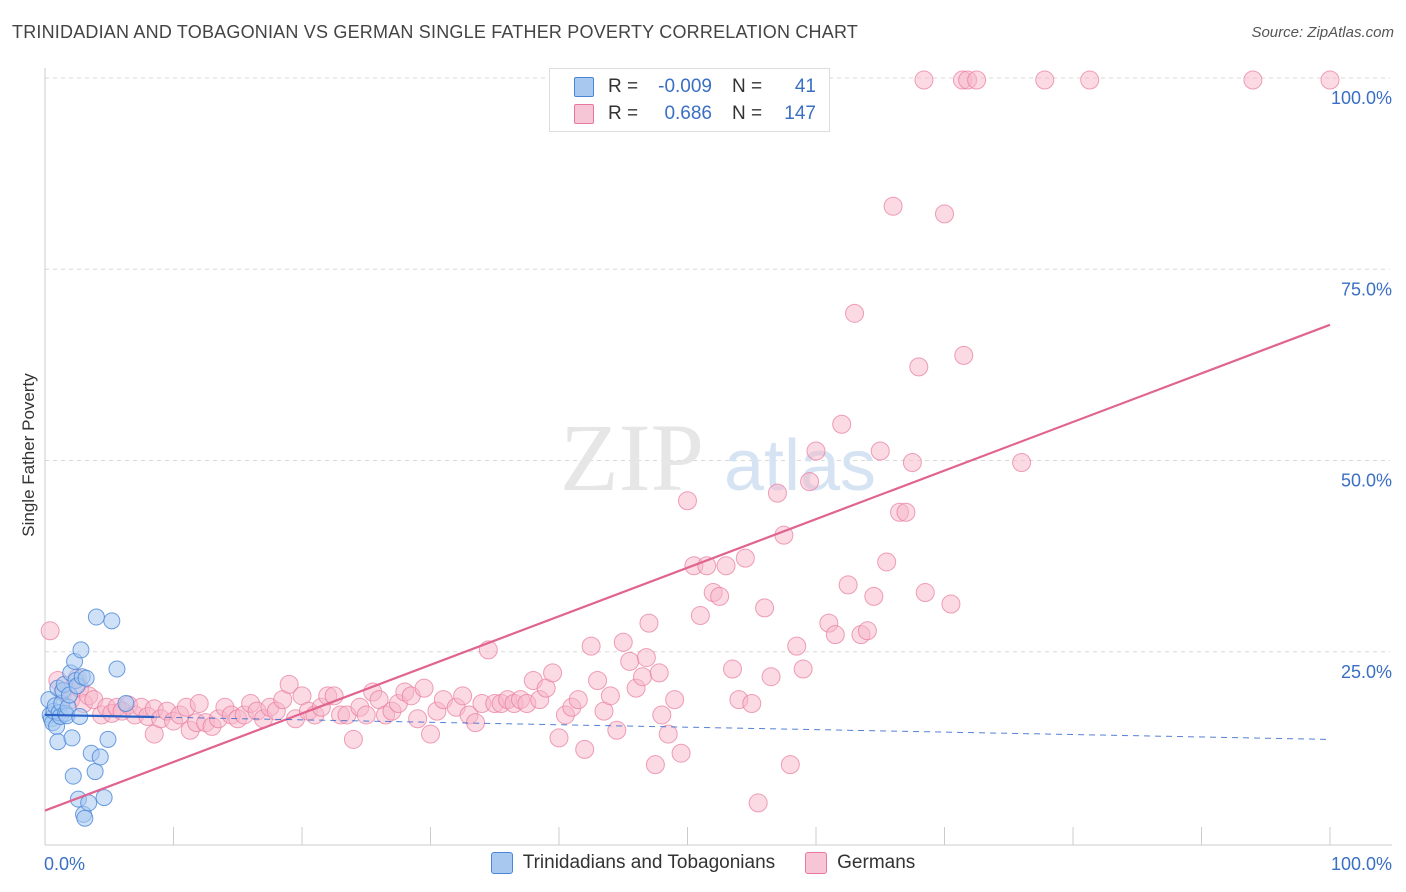 This screenshot has height=892, width=1406. I want to click on legend-item-trinidadian: Trinidadians and Tobagonians, so click(633, 863).